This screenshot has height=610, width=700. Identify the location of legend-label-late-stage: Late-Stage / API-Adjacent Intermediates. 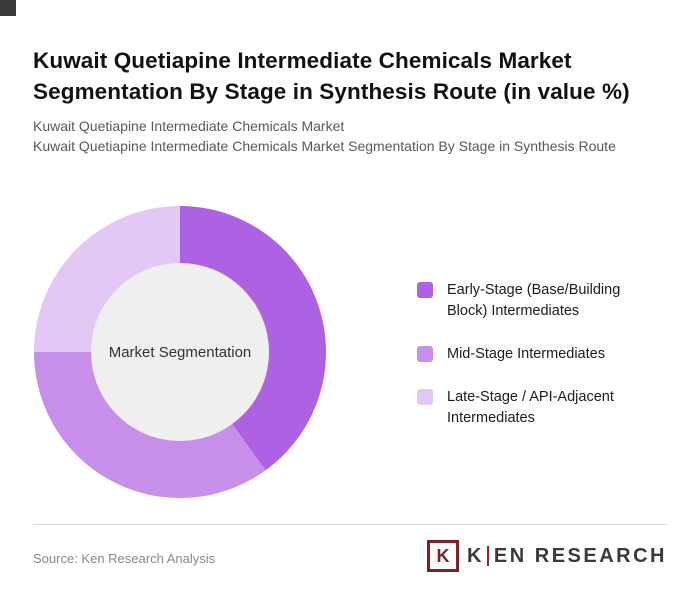
(530, 408).